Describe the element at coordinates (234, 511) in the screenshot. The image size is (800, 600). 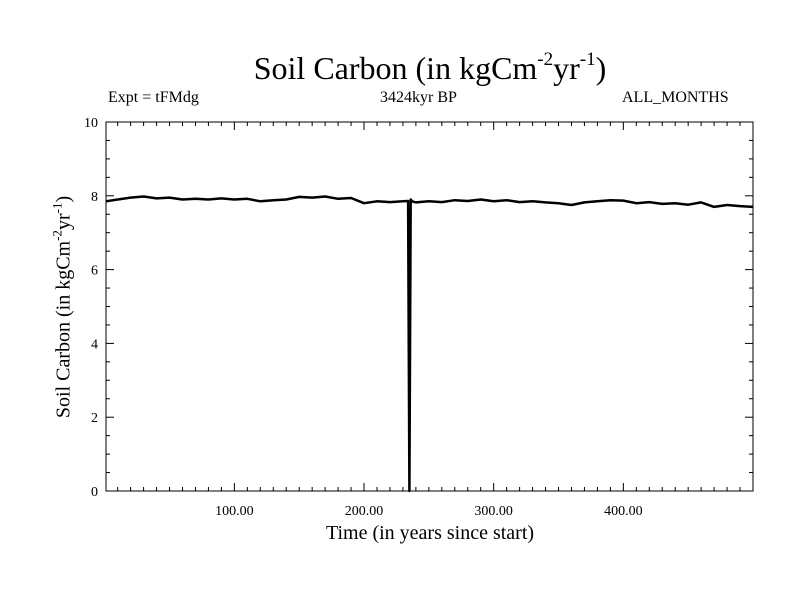
I see `x-tick-label: 100.00` at that location.